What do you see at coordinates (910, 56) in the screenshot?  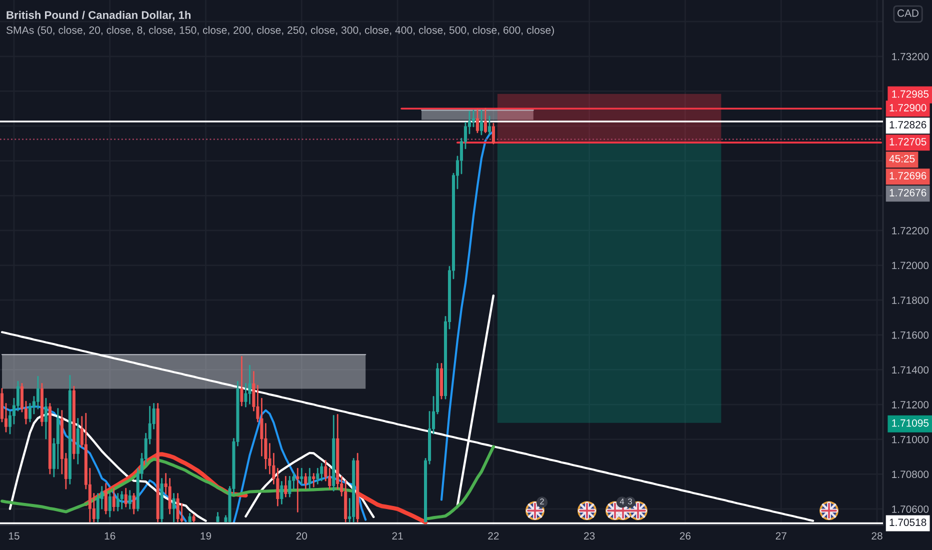 I see `y-tick-label: 1.73200` at bounding box center [910, 56].